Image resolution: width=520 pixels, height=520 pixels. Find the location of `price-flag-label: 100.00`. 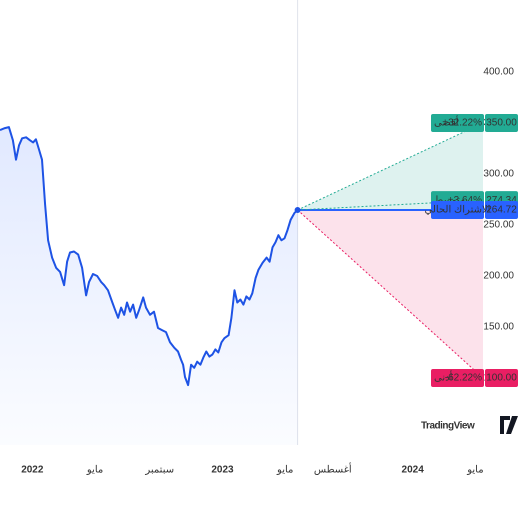

price-flag-label: 100.00 is located at coordinates (501, 378).